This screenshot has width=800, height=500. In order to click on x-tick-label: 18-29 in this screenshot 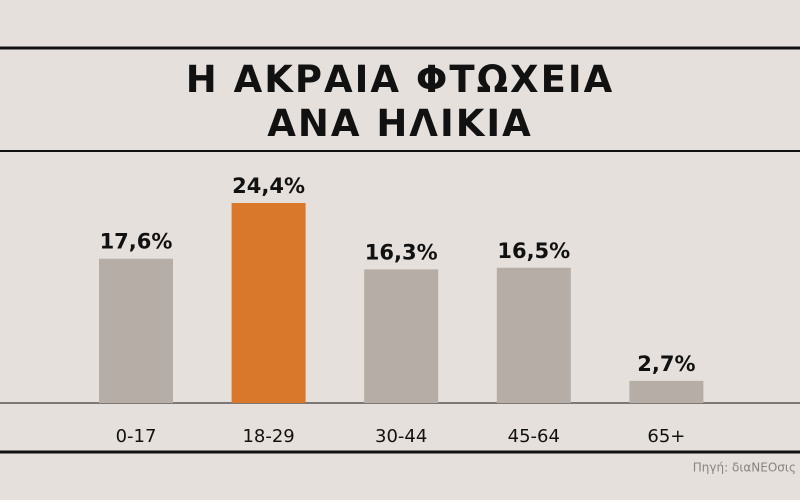, I will do `click(268, 436)`.